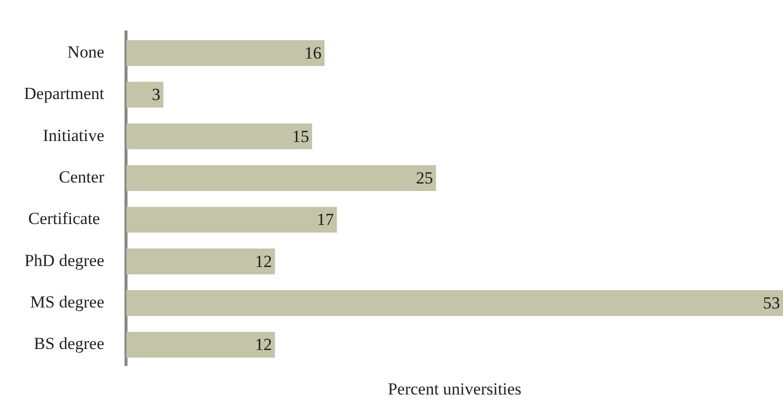 Image resolution: width=783 pixels, height=406 pixels. Describe the element at coordinates (455, 388) in the screenshot. I see `x-axis-title: Percent universities` at that location.